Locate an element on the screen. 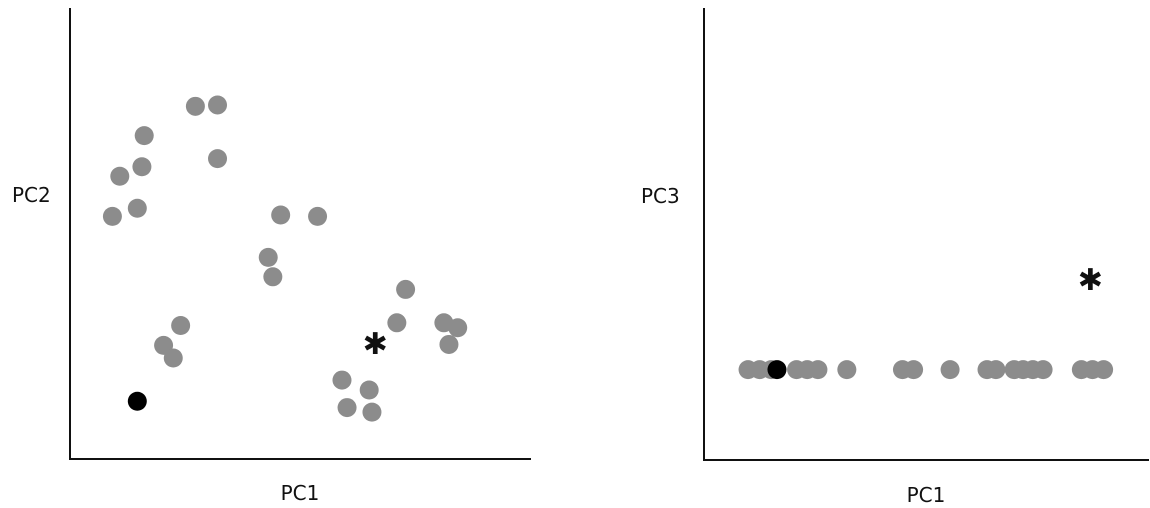 The width and height of the screenshot is (1150, 508). left-x-axis-title: PC1 is located at coordinates (300, 493).